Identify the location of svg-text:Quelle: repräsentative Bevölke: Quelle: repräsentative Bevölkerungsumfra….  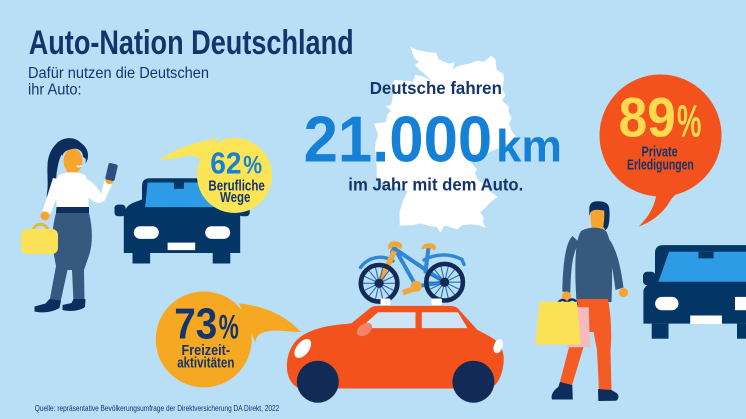
(157, 408).